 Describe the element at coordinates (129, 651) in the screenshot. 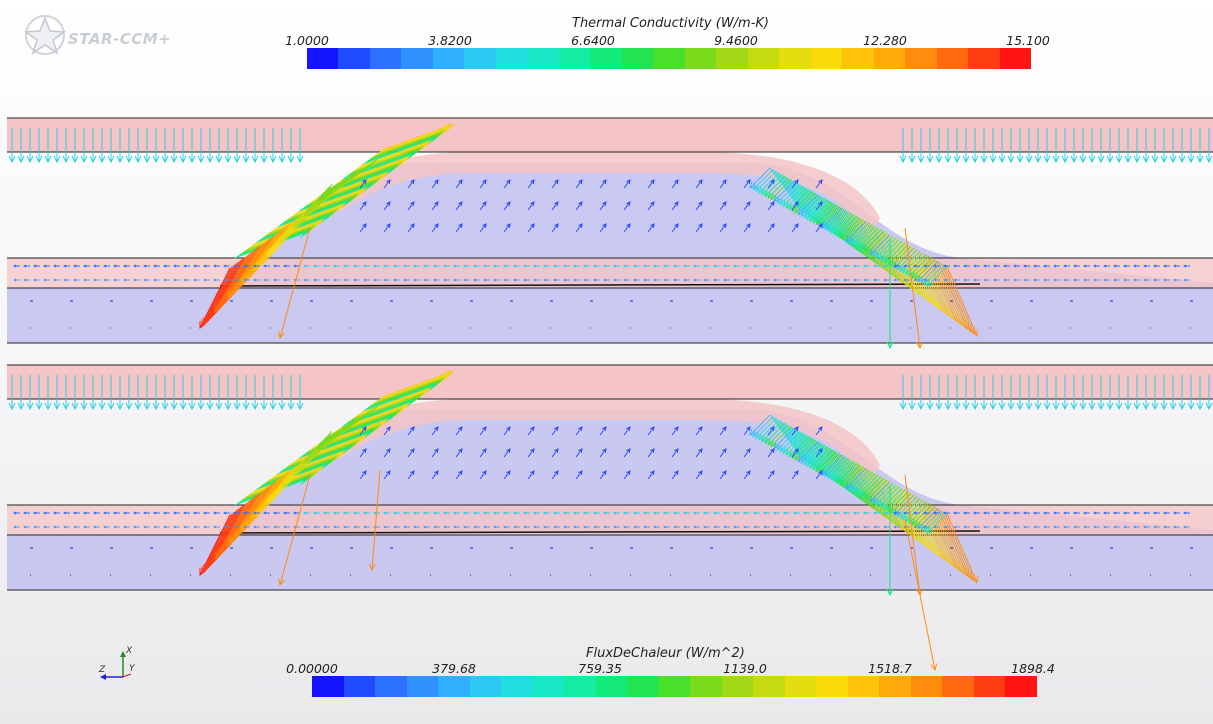

I see `axis-x-label: X` at that location.